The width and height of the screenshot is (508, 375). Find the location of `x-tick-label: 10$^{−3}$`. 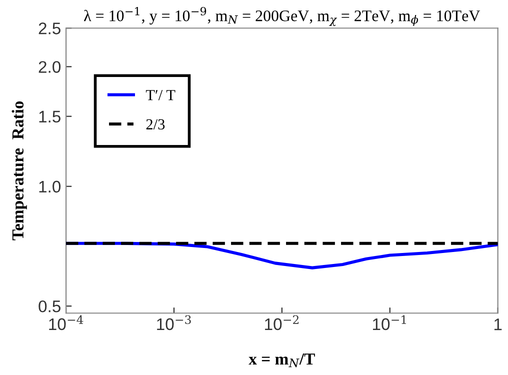

x-tick-label: 10$^{−3}$ is located at coordinates (174, 322).